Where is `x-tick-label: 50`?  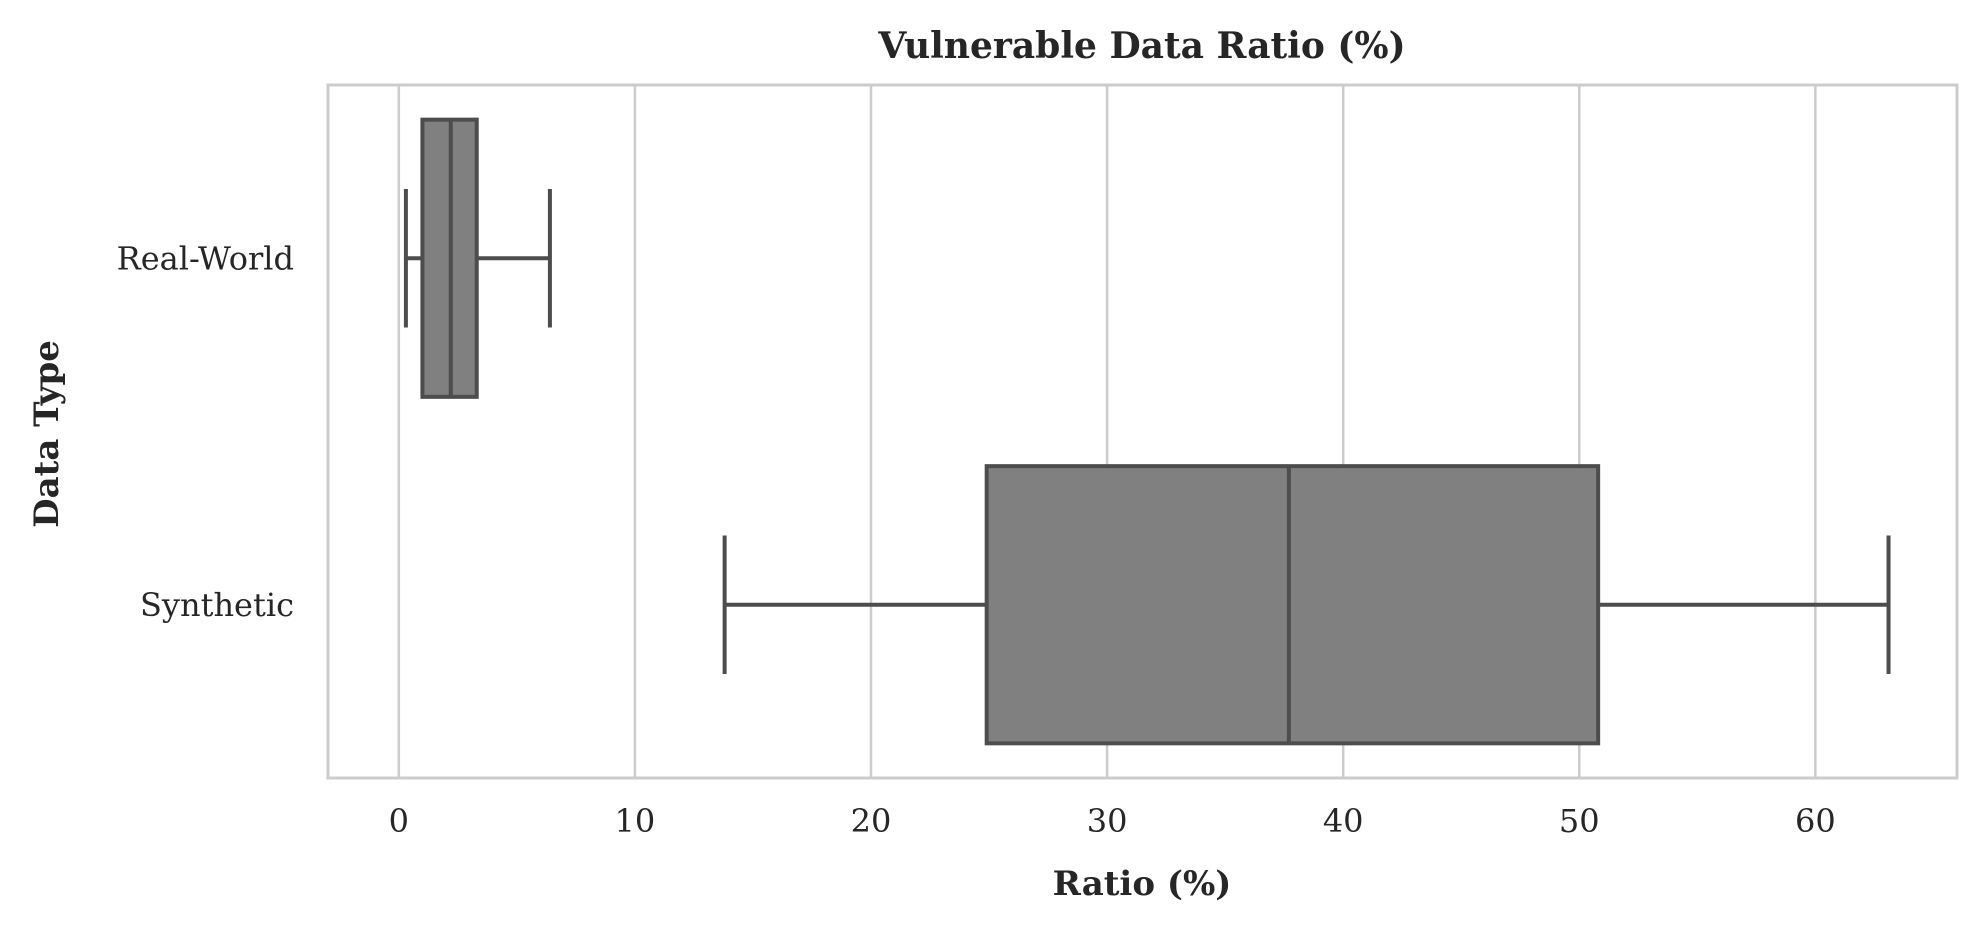 x-tick-label: 50 is located at coordinates (1579, 821).